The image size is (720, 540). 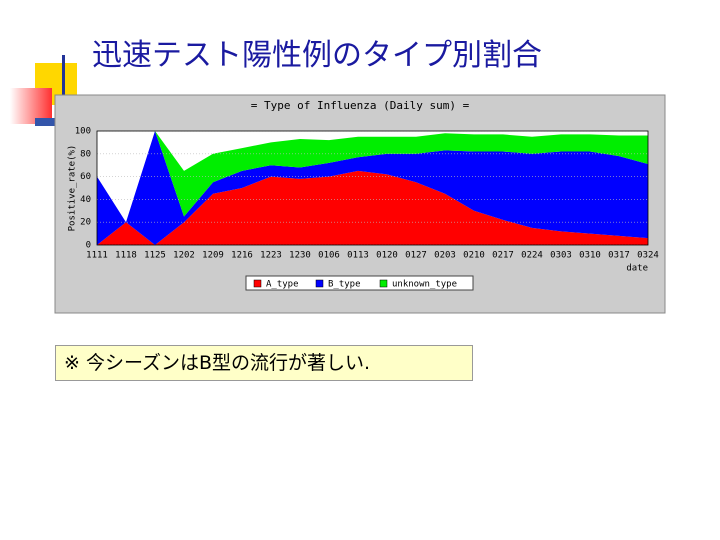 I want to click on y-tick-label: 100, so click(x=83, y=132).